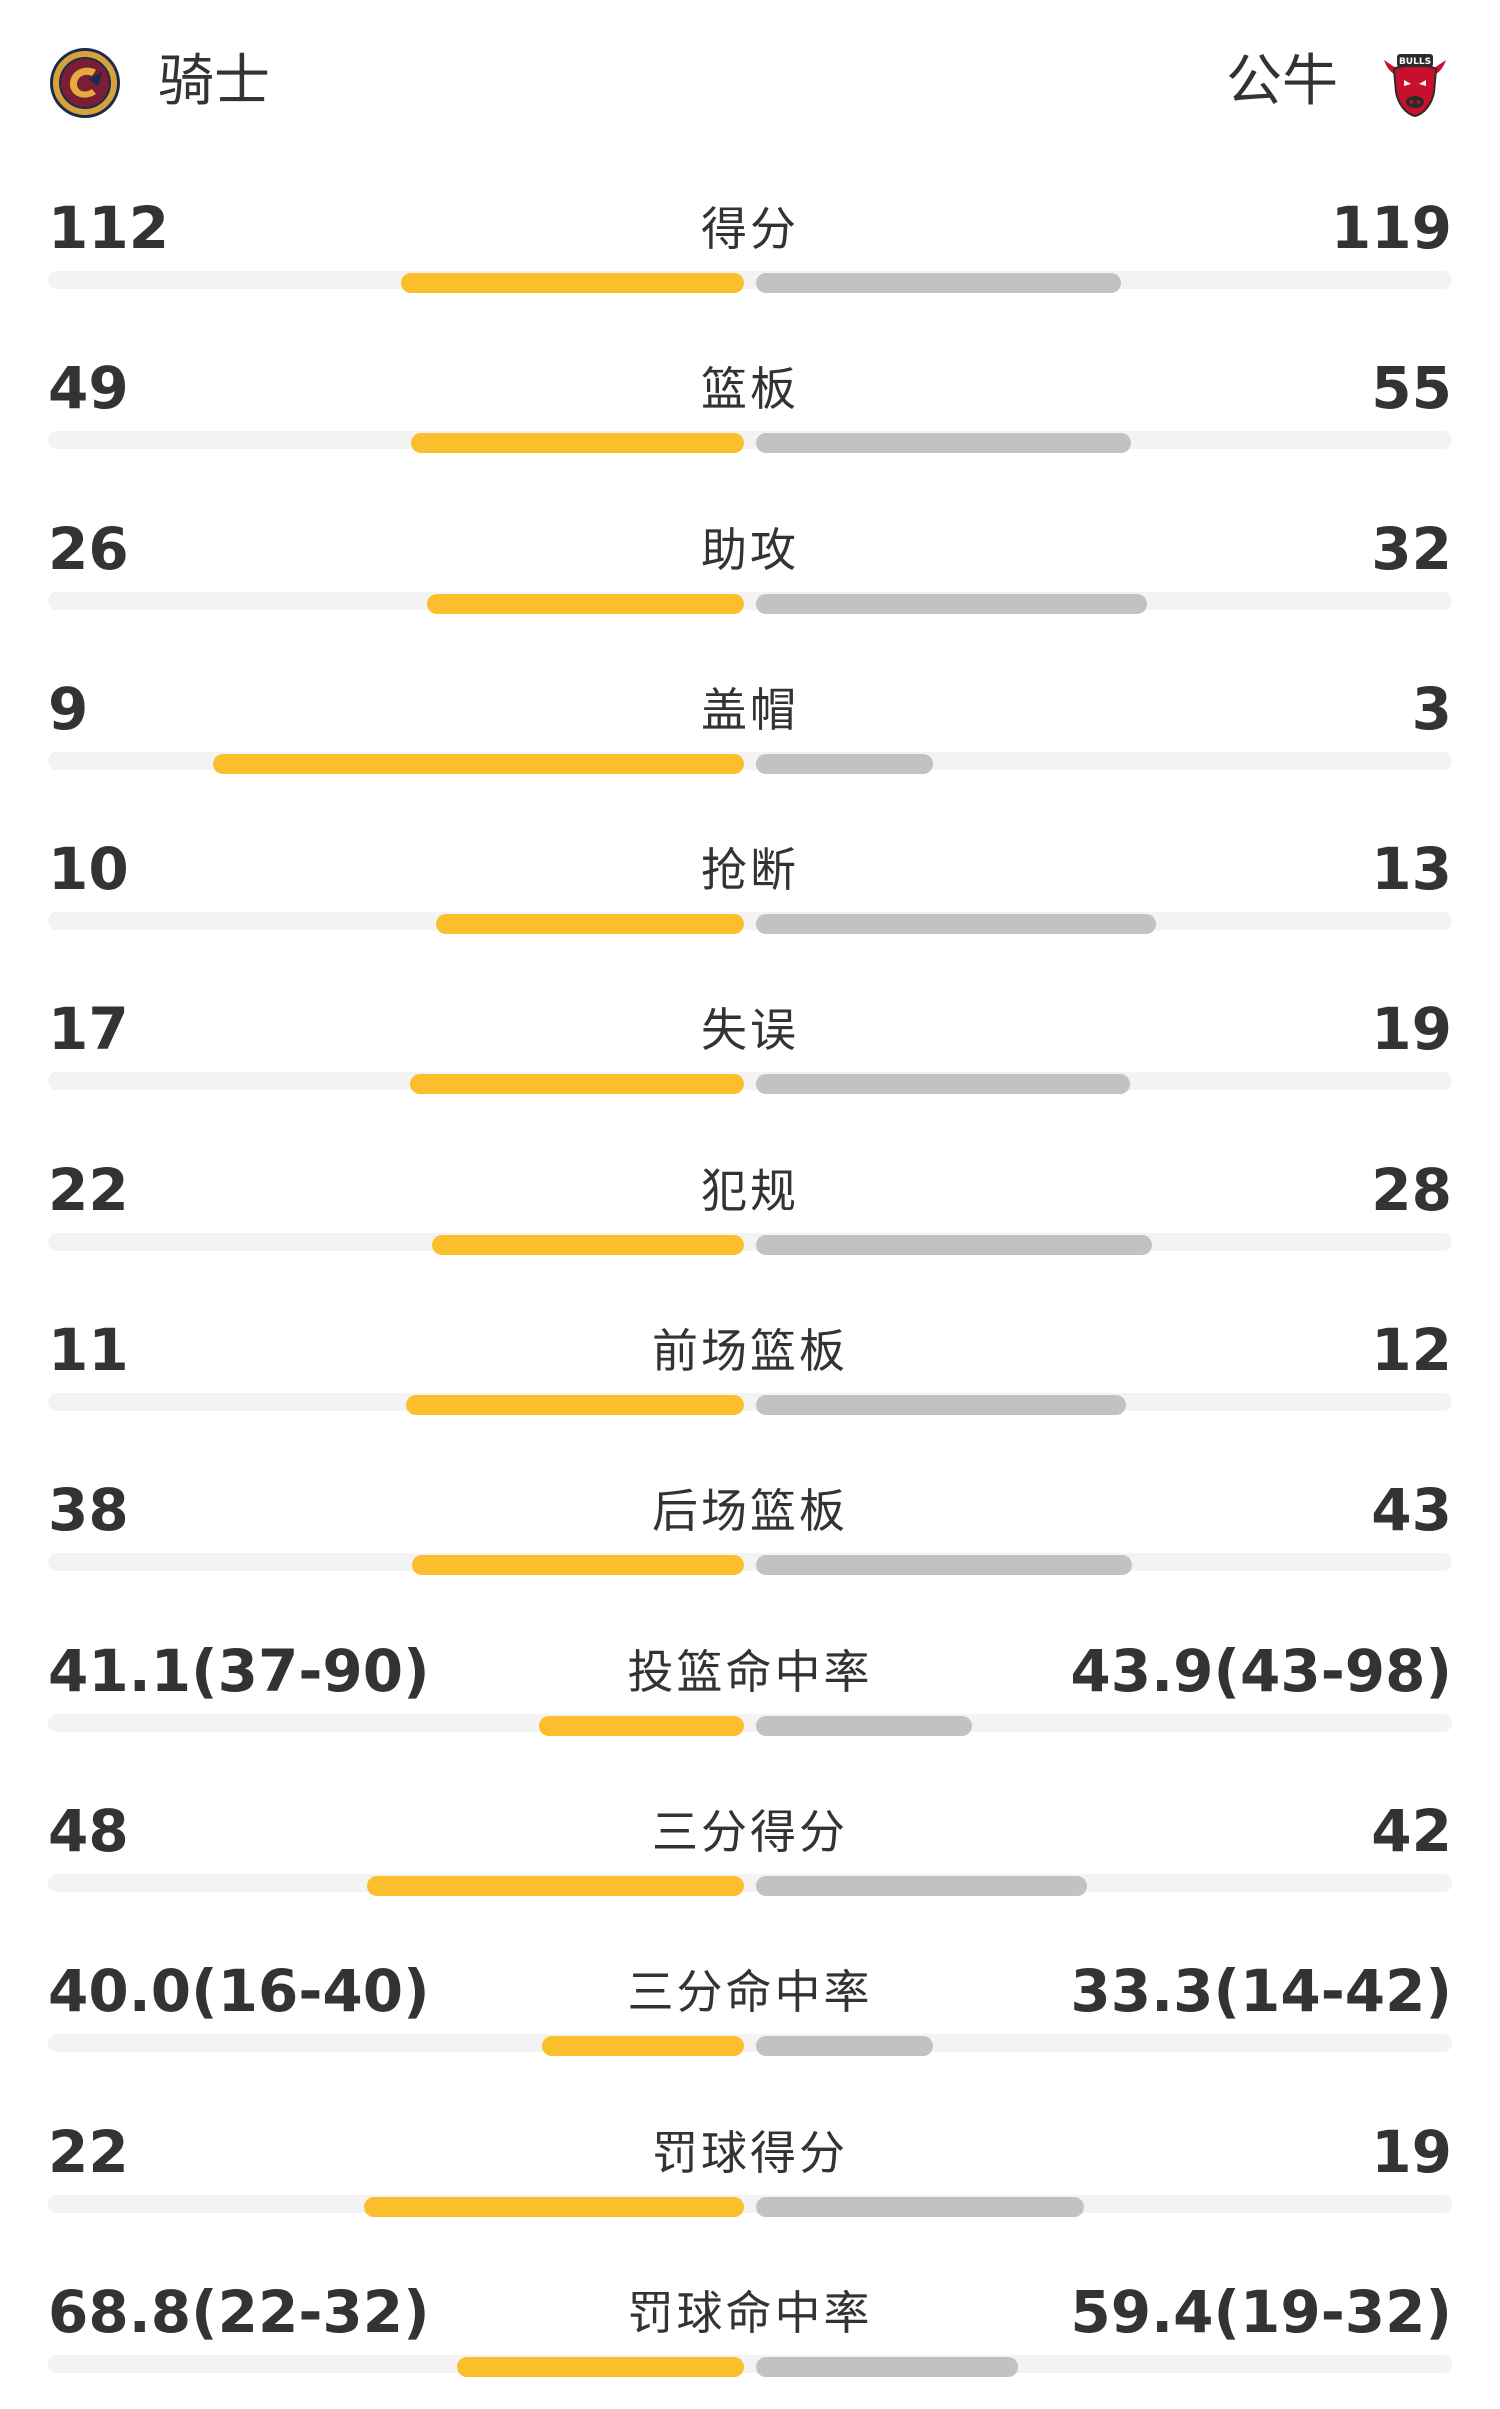 Image resolution: width=1500 pixels, height=2409 pixels. I want to click on stat-label: 篮板, so click(750, 389).